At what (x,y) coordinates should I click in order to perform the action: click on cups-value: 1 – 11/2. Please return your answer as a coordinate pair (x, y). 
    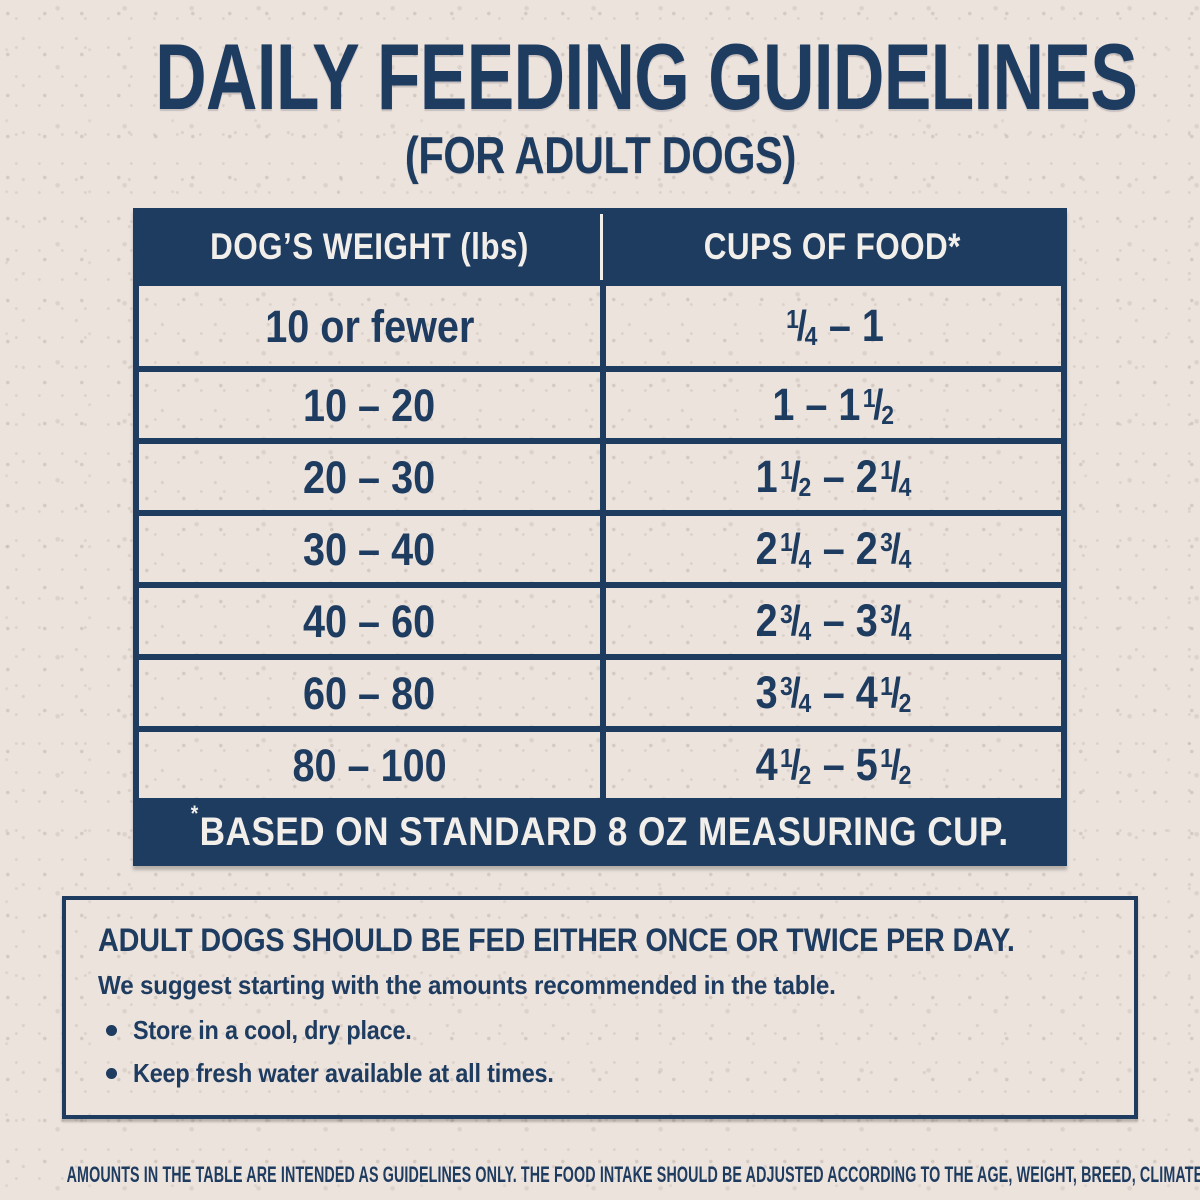
    Looking at the image, I should click on (833, 405).